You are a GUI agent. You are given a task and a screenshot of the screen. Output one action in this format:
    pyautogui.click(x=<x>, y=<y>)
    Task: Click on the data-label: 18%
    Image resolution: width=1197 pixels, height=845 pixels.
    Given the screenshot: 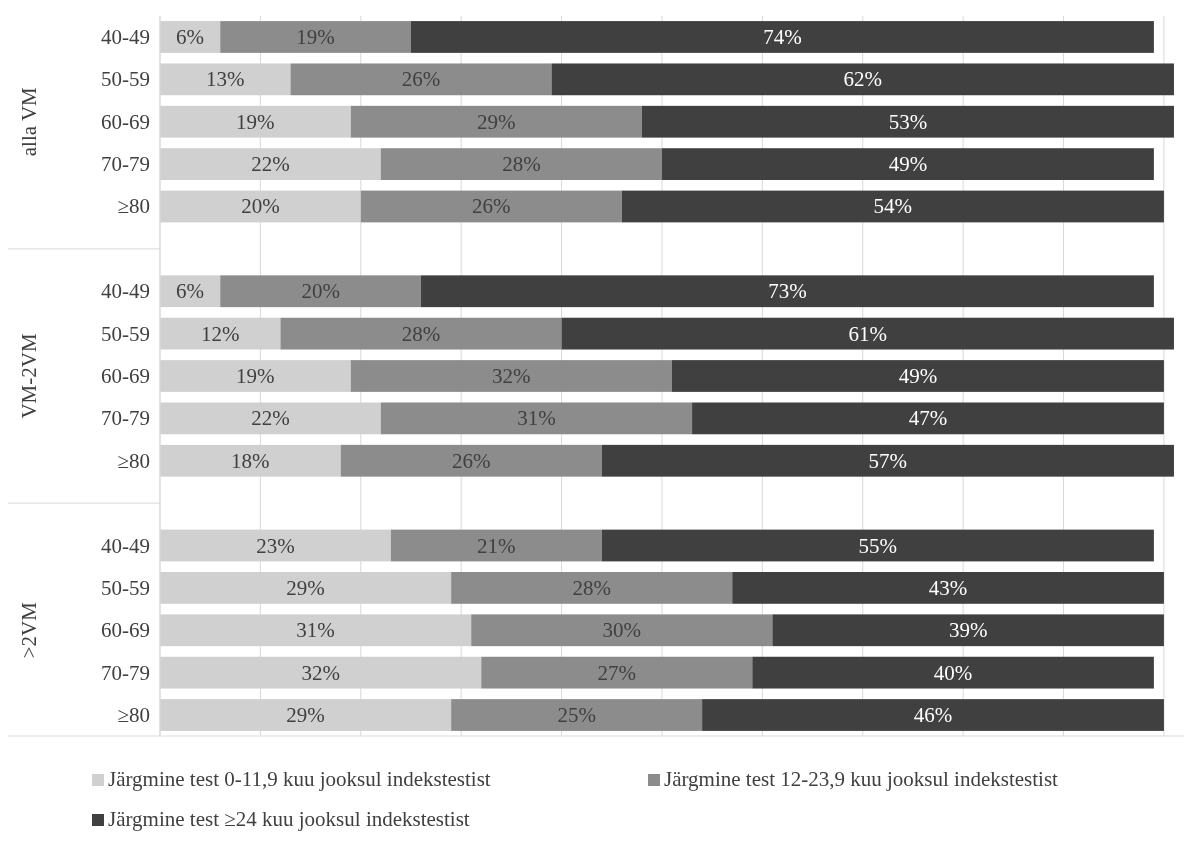 What is the action you would take?
    pyautogui.click(x=250, y=460)
    